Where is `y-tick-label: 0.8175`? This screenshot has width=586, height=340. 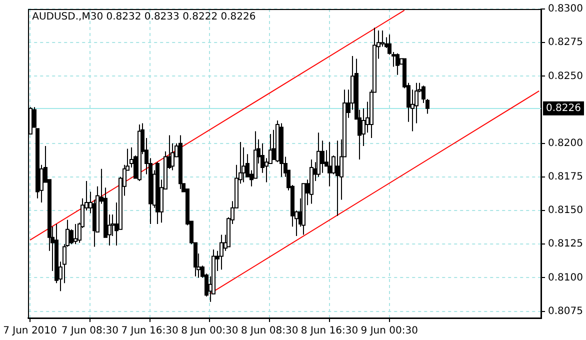
y-tick-label: 0.8175 is located at coordinates (566, 177).